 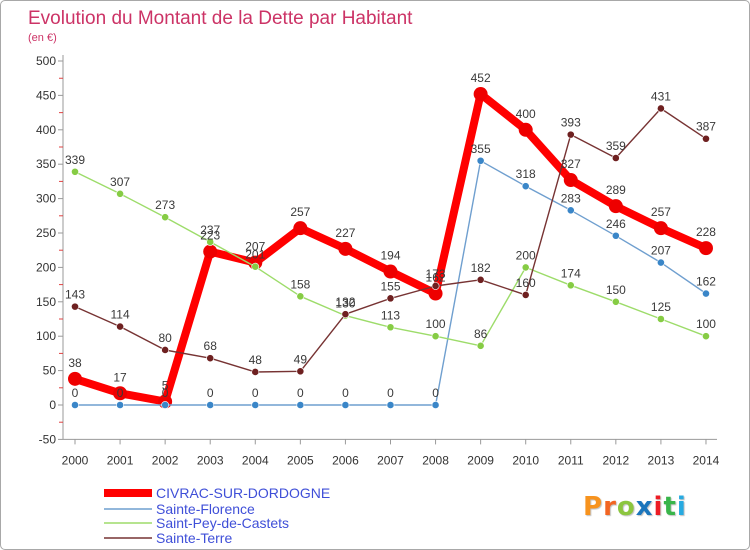 I want to click on legend-label: Saint-Pey-de-Castets, so click(x=222, y=523).